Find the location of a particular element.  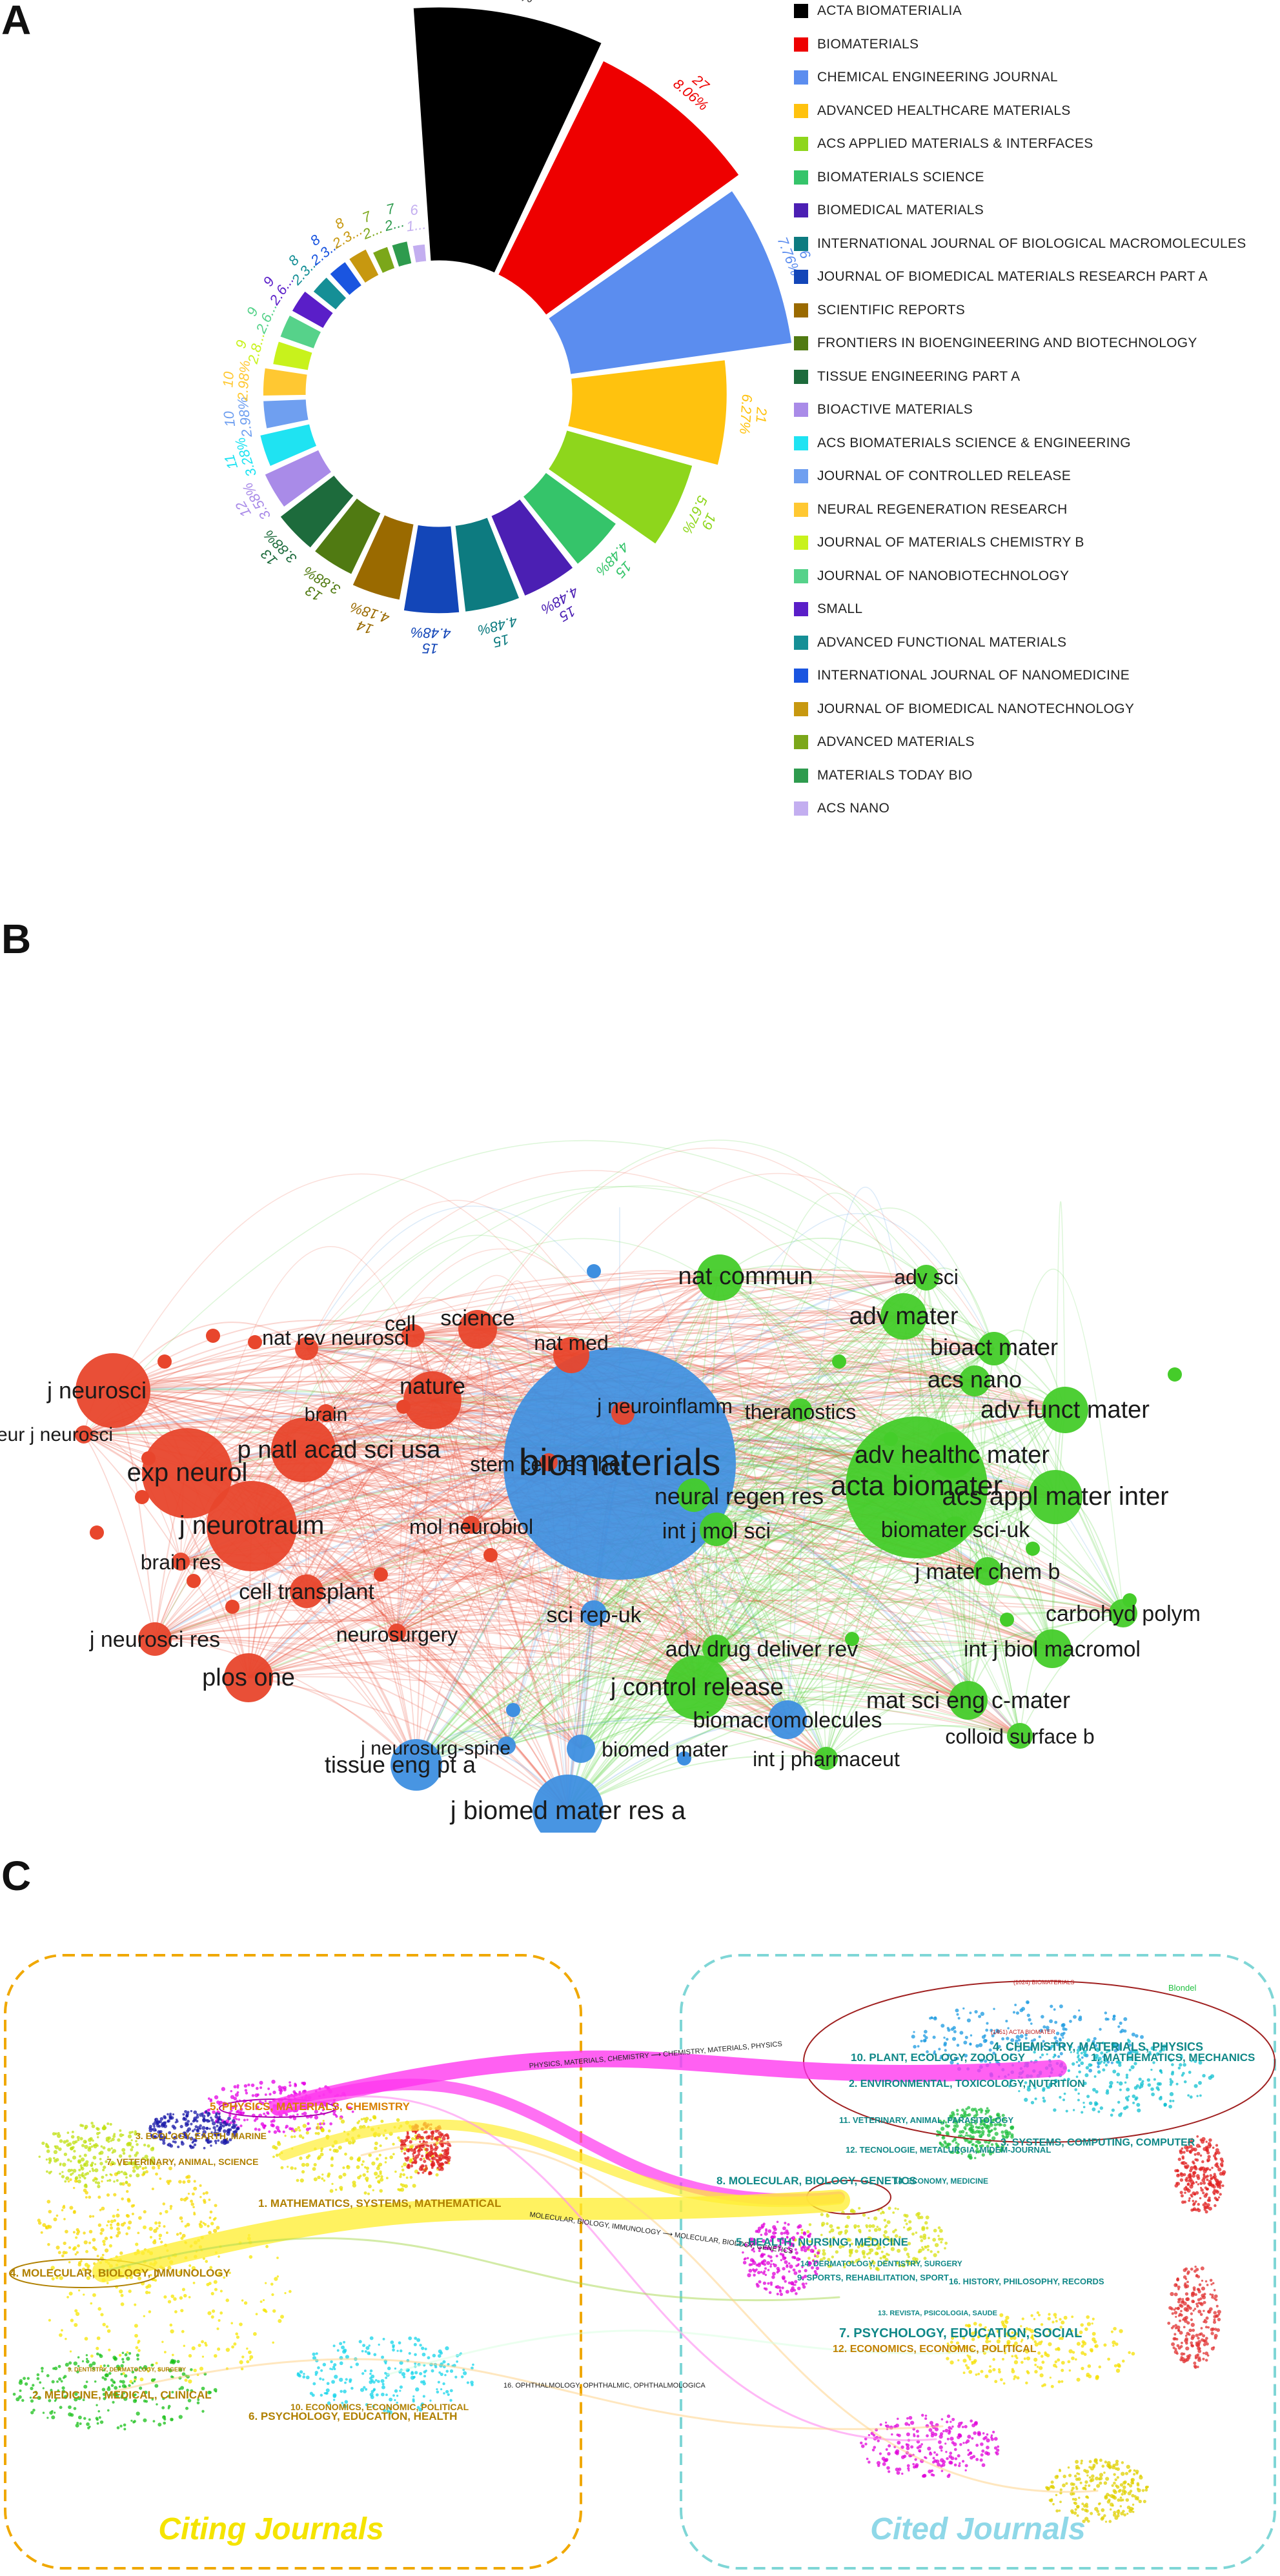

network-node-label: cell transplant is located at coordinates (306, 1592).